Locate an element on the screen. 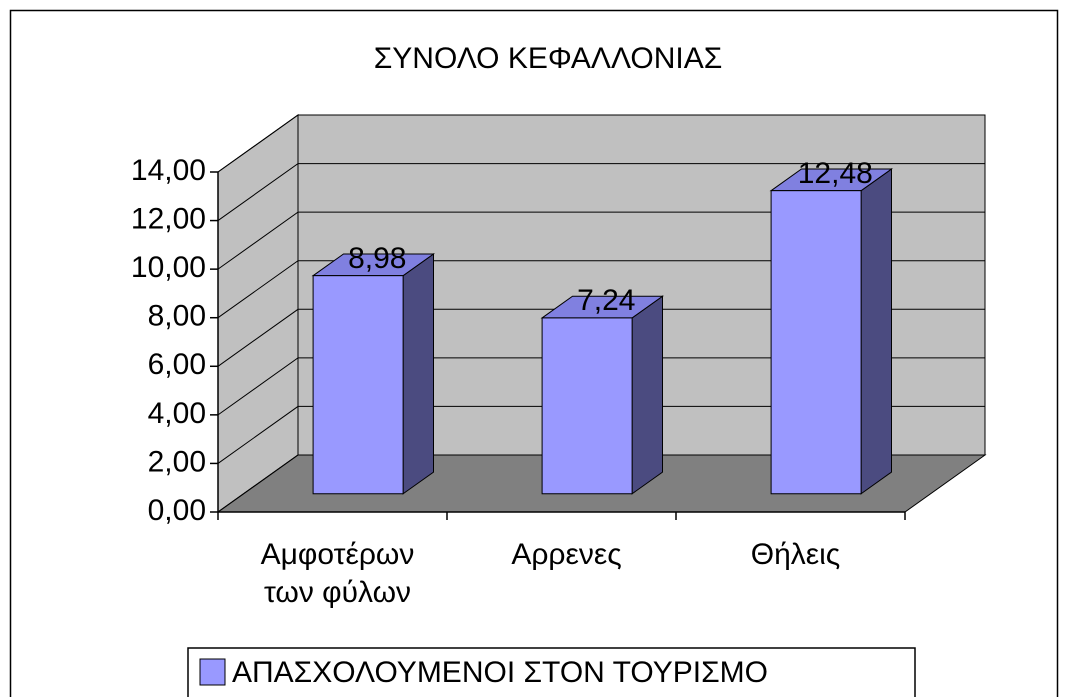  x-tick-label: Αμφοτέρων των φύλων is located at coordinates (337, 573).